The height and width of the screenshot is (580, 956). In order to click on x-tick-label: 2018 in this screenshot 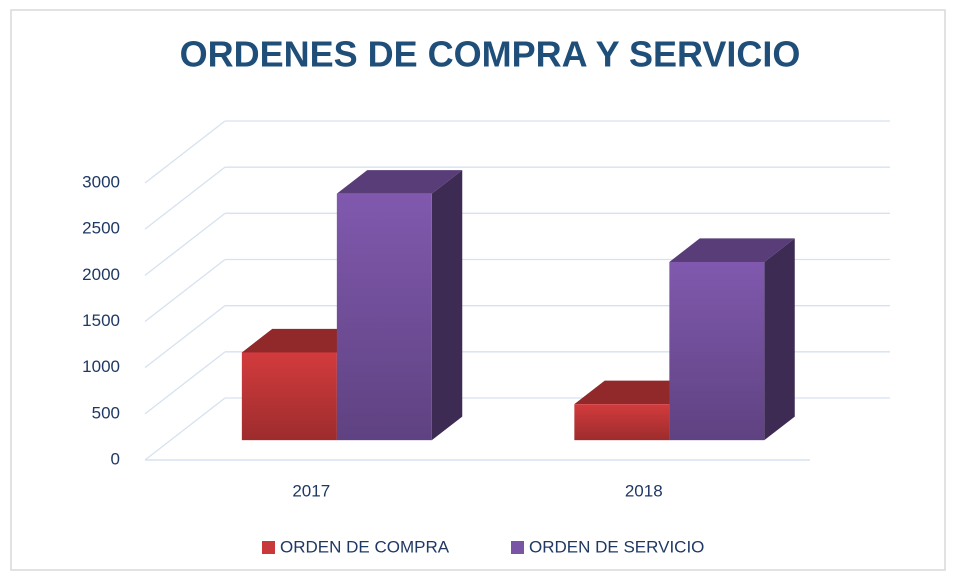, I will do `click(644, 490)`.